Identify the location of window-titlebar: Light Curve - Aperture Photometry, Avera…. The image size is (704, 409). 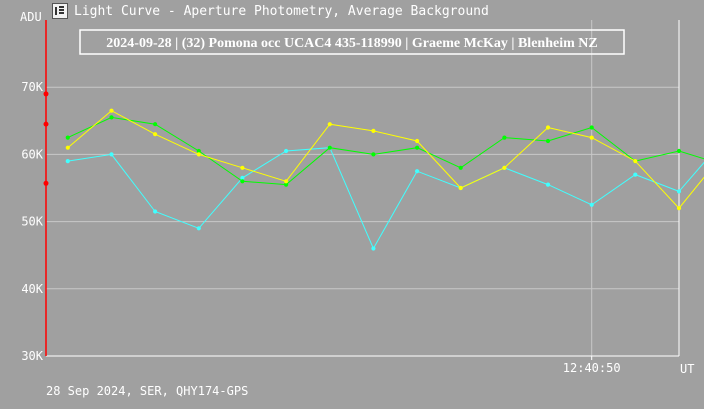
(352, 12).